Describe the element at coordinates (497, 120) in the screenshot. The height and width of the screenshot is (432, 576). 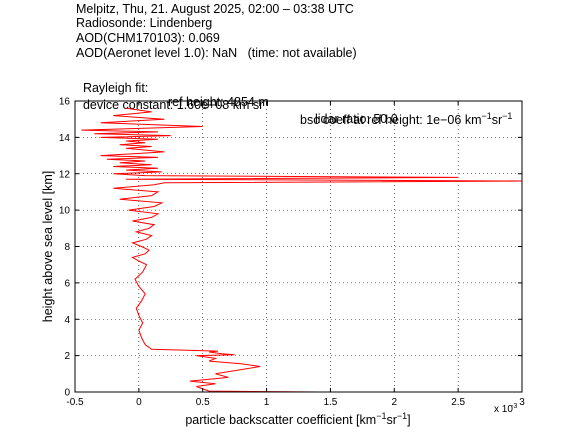
I see `bsc-units-sr: sr` at that location.